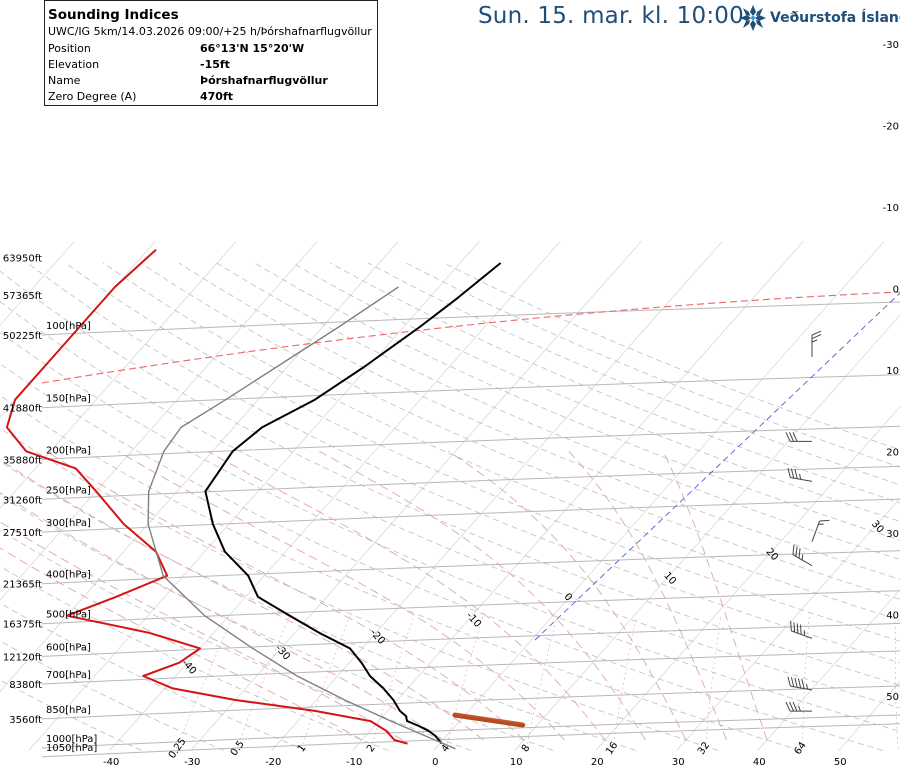 The height and width of the screenshot is (768, 900). What do you see at coordinates (516, 762) in the screenshot?
I see `temperature-tick-label: 10` at bounding box center [516, 762].